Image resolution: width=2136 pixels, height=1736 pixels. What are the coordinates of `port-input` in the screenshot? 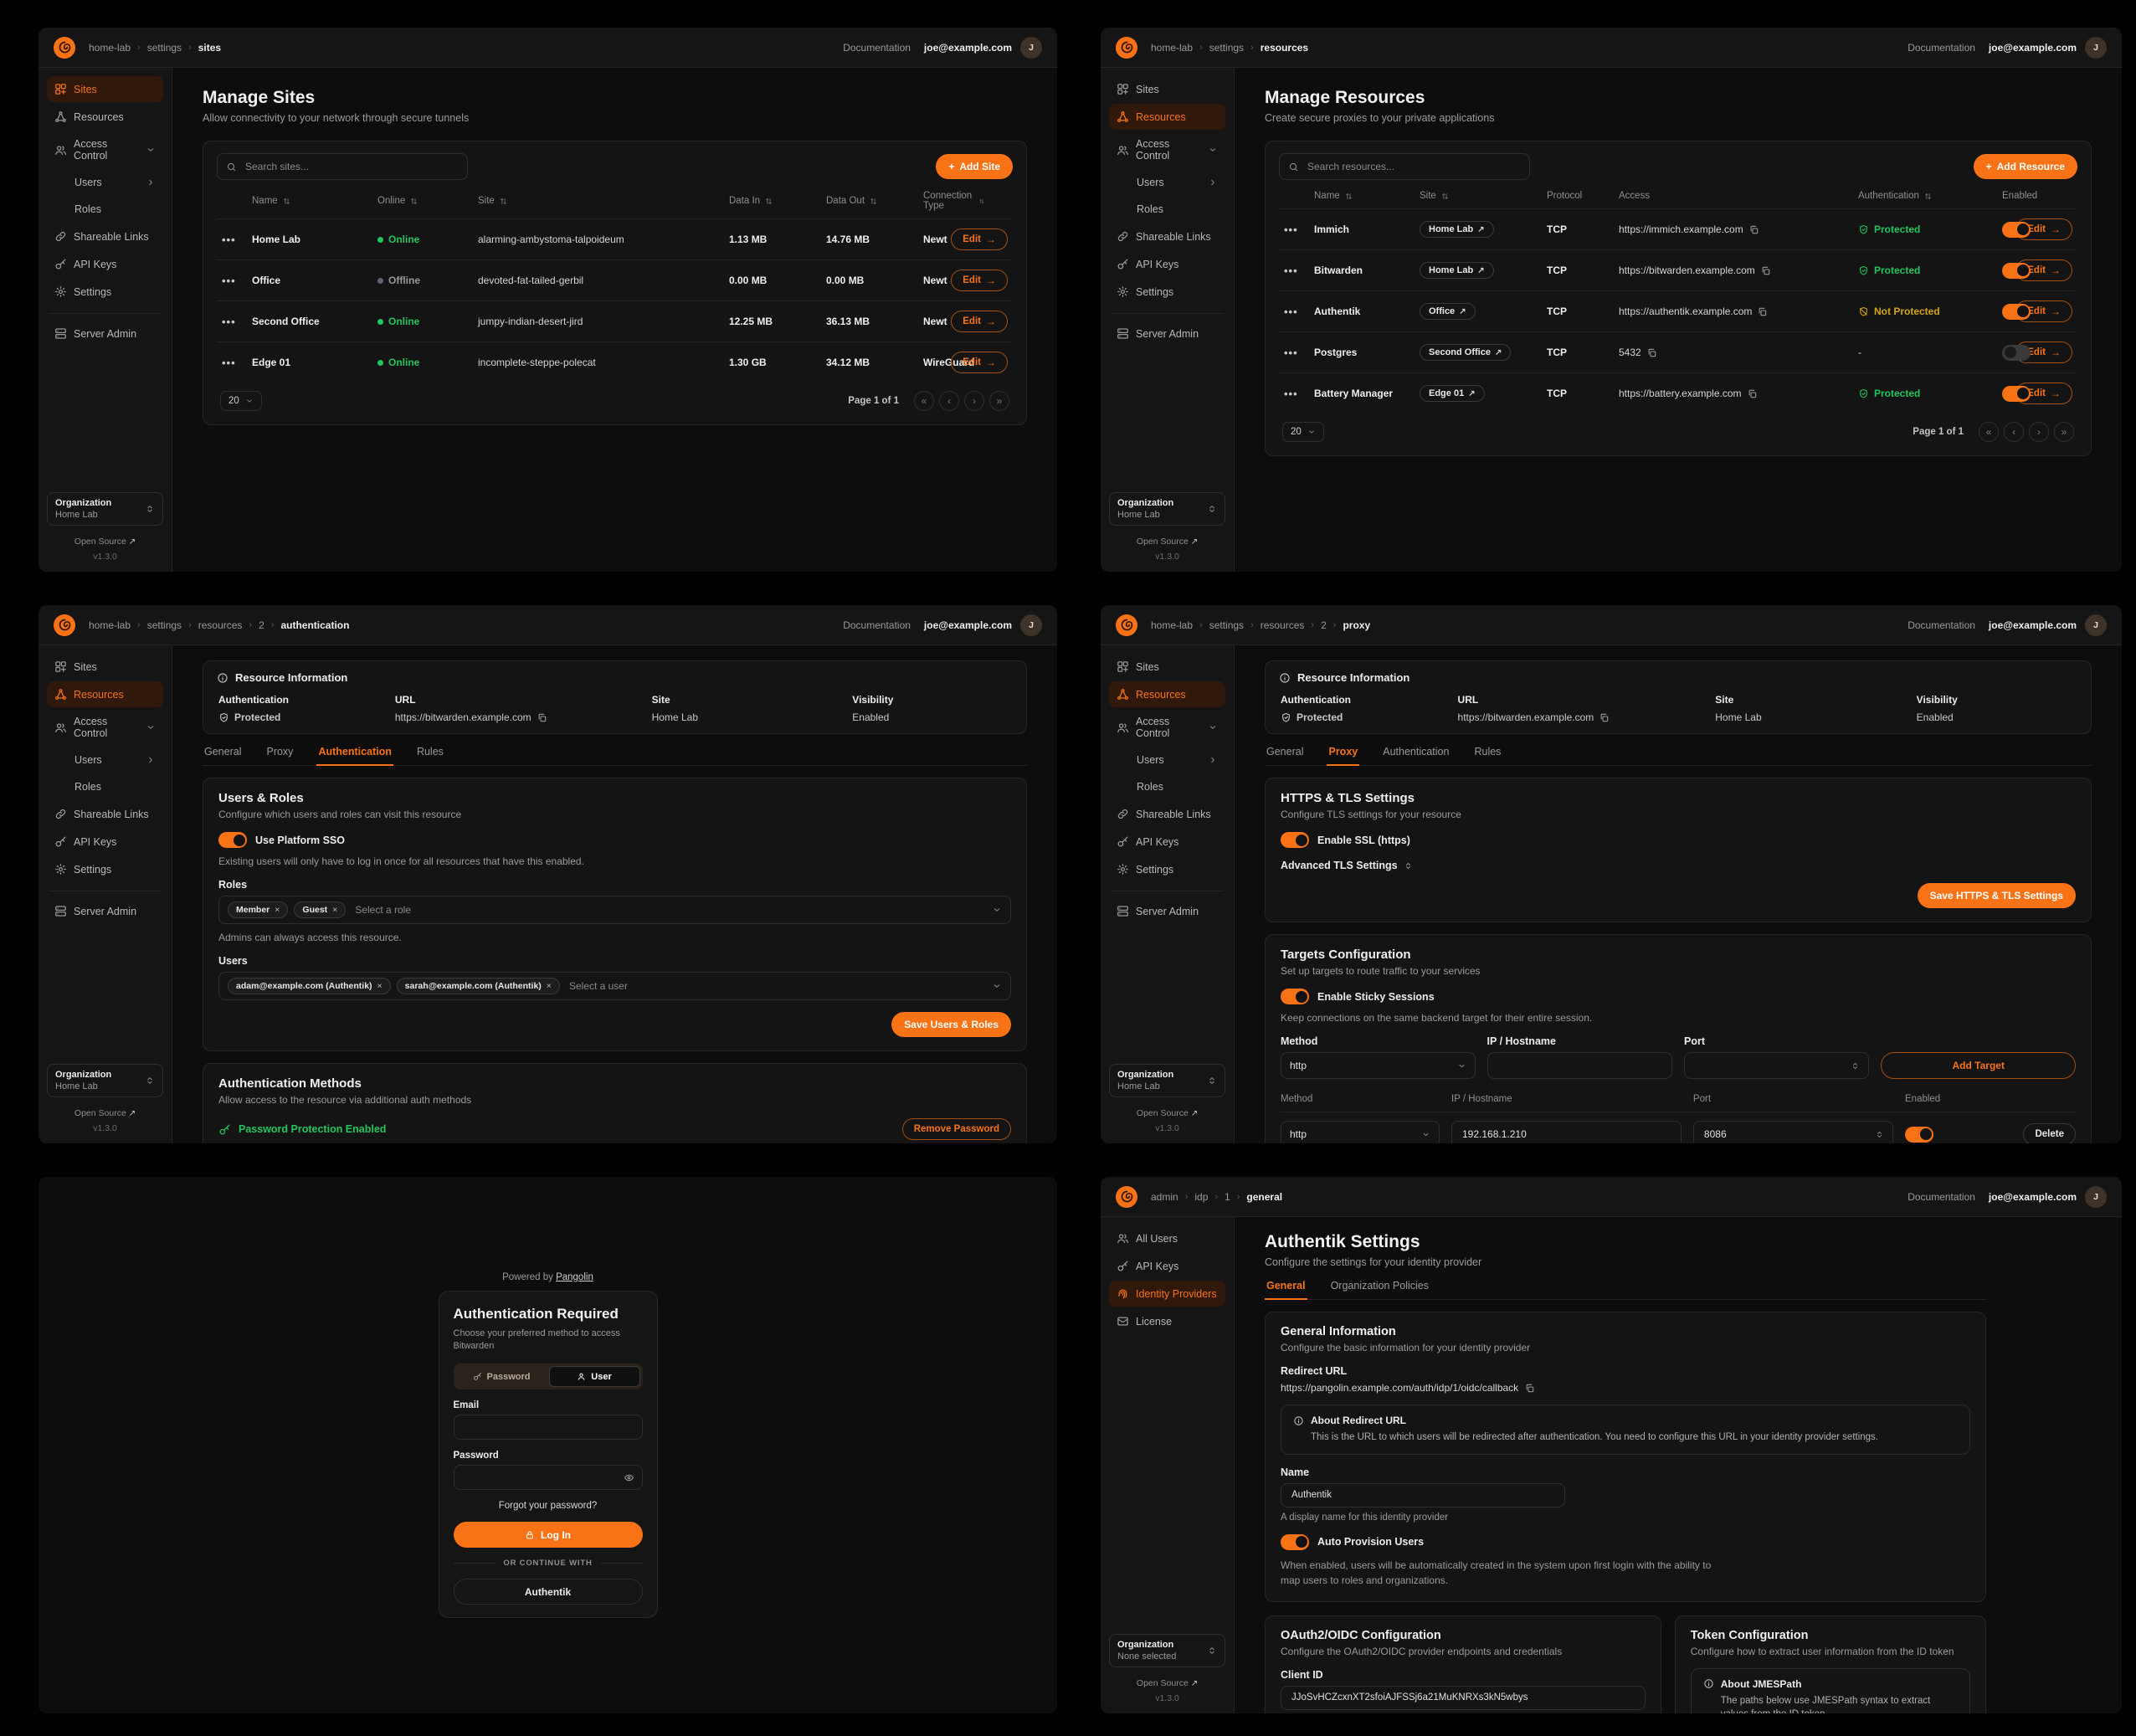 It's located at (1777, 1065).